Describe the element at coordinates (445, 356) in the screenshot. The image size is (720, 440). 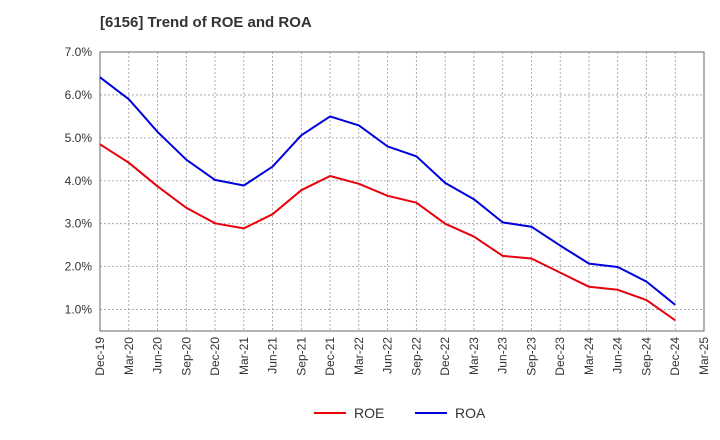
I see `x-tick-label: Dec-22` at that location.